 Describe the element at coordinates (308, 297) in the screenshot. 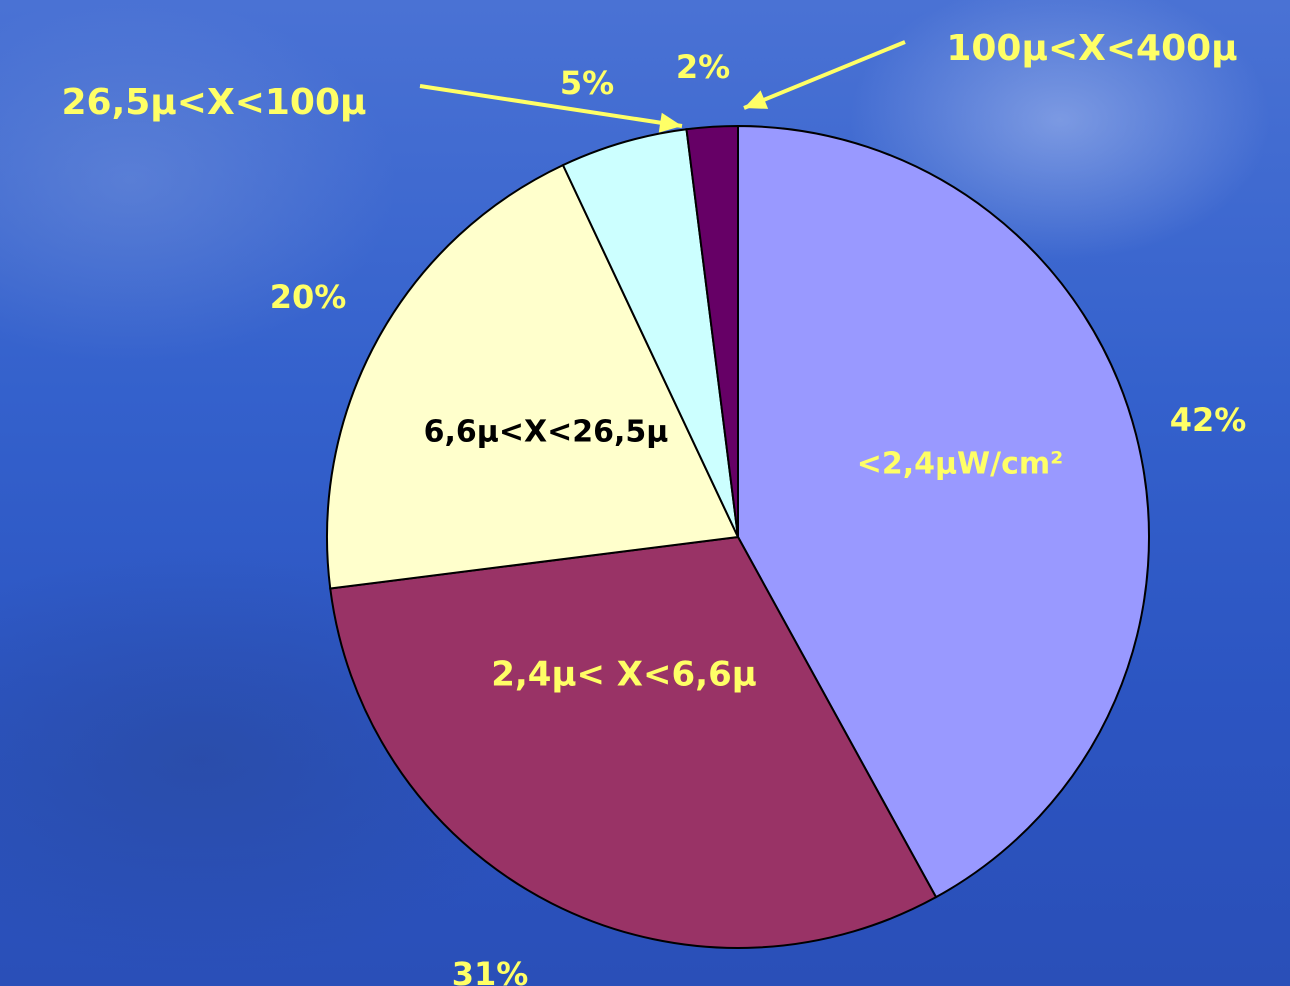

I see `slice-percent-3: 20%` at that location.